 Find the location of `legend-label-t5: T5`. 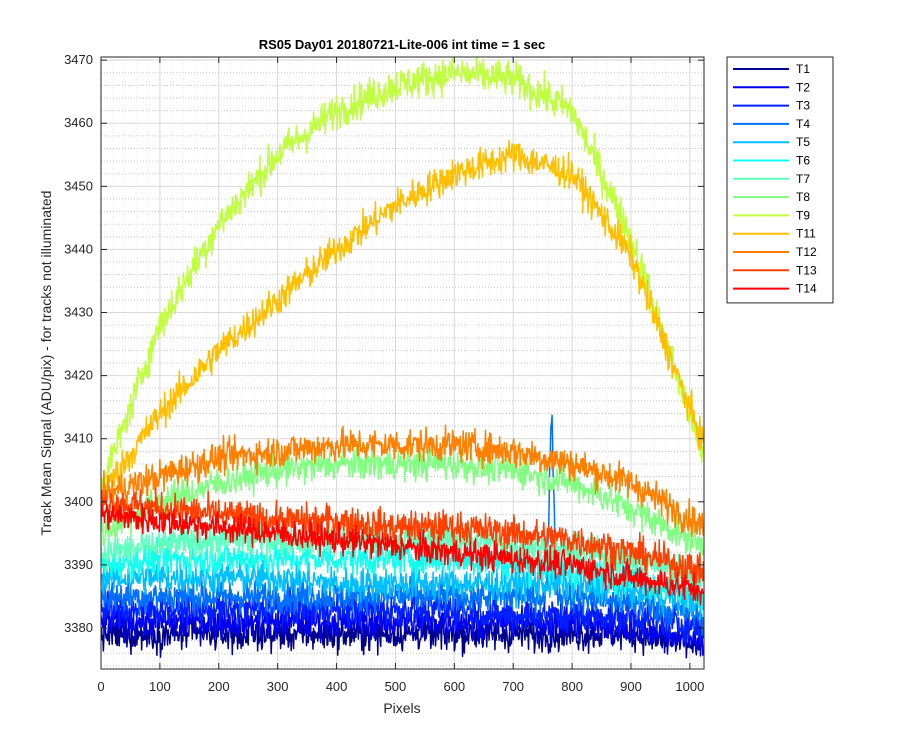

legend-label-t5: T5 is located at coordinates (803, 142).